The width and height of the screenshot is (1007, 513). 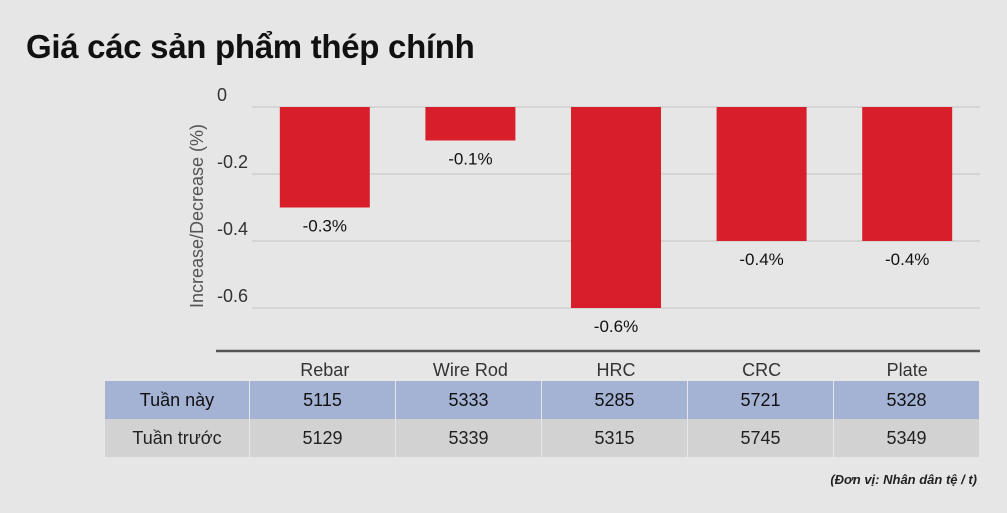 What do you see at coordinates (222, 95) in the screenshot?
I see `y-tick-label: 0` at bounding box center [222, 95].